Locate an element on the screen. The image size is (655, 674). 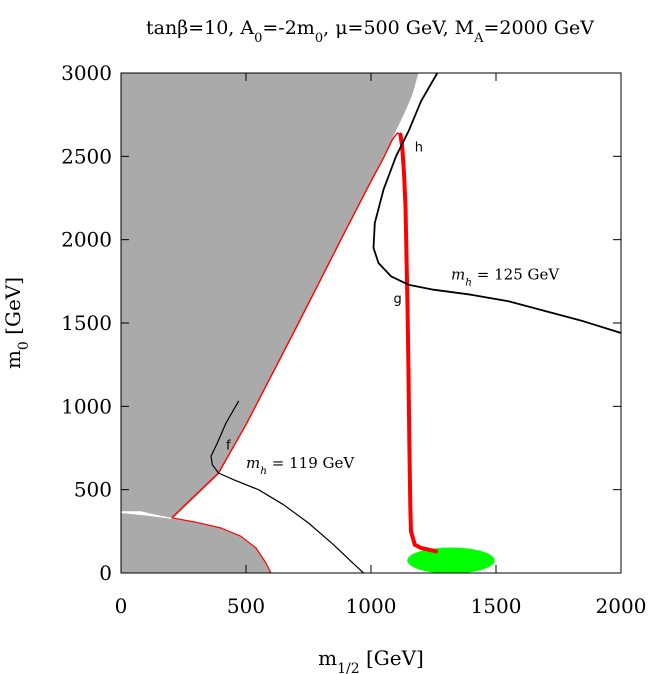
region-excluded-gray-lower is located at coordinates (196, 543).